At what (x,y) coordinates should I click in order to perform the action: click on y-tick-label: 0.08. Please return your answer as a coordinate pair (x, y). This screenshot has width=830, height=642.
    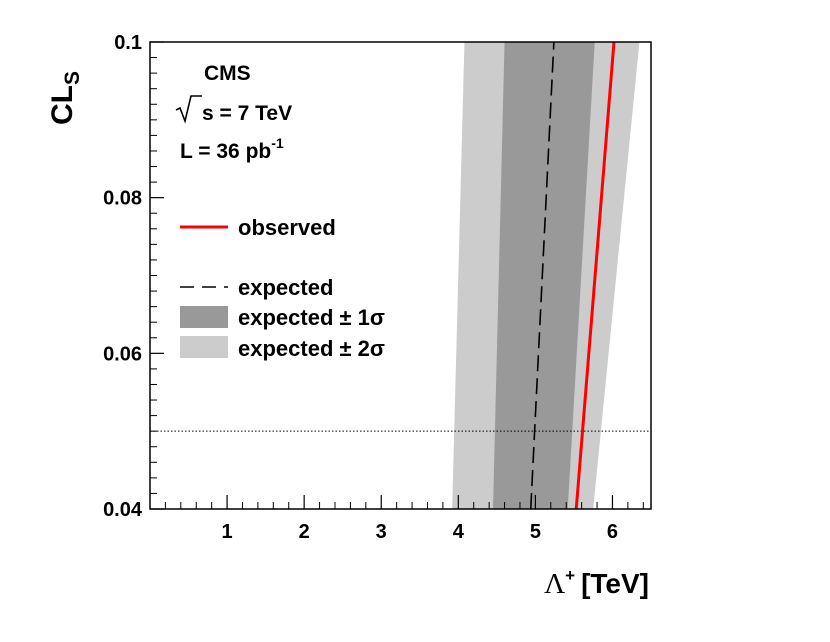
    Looking at the image, I should click on (122, 199).